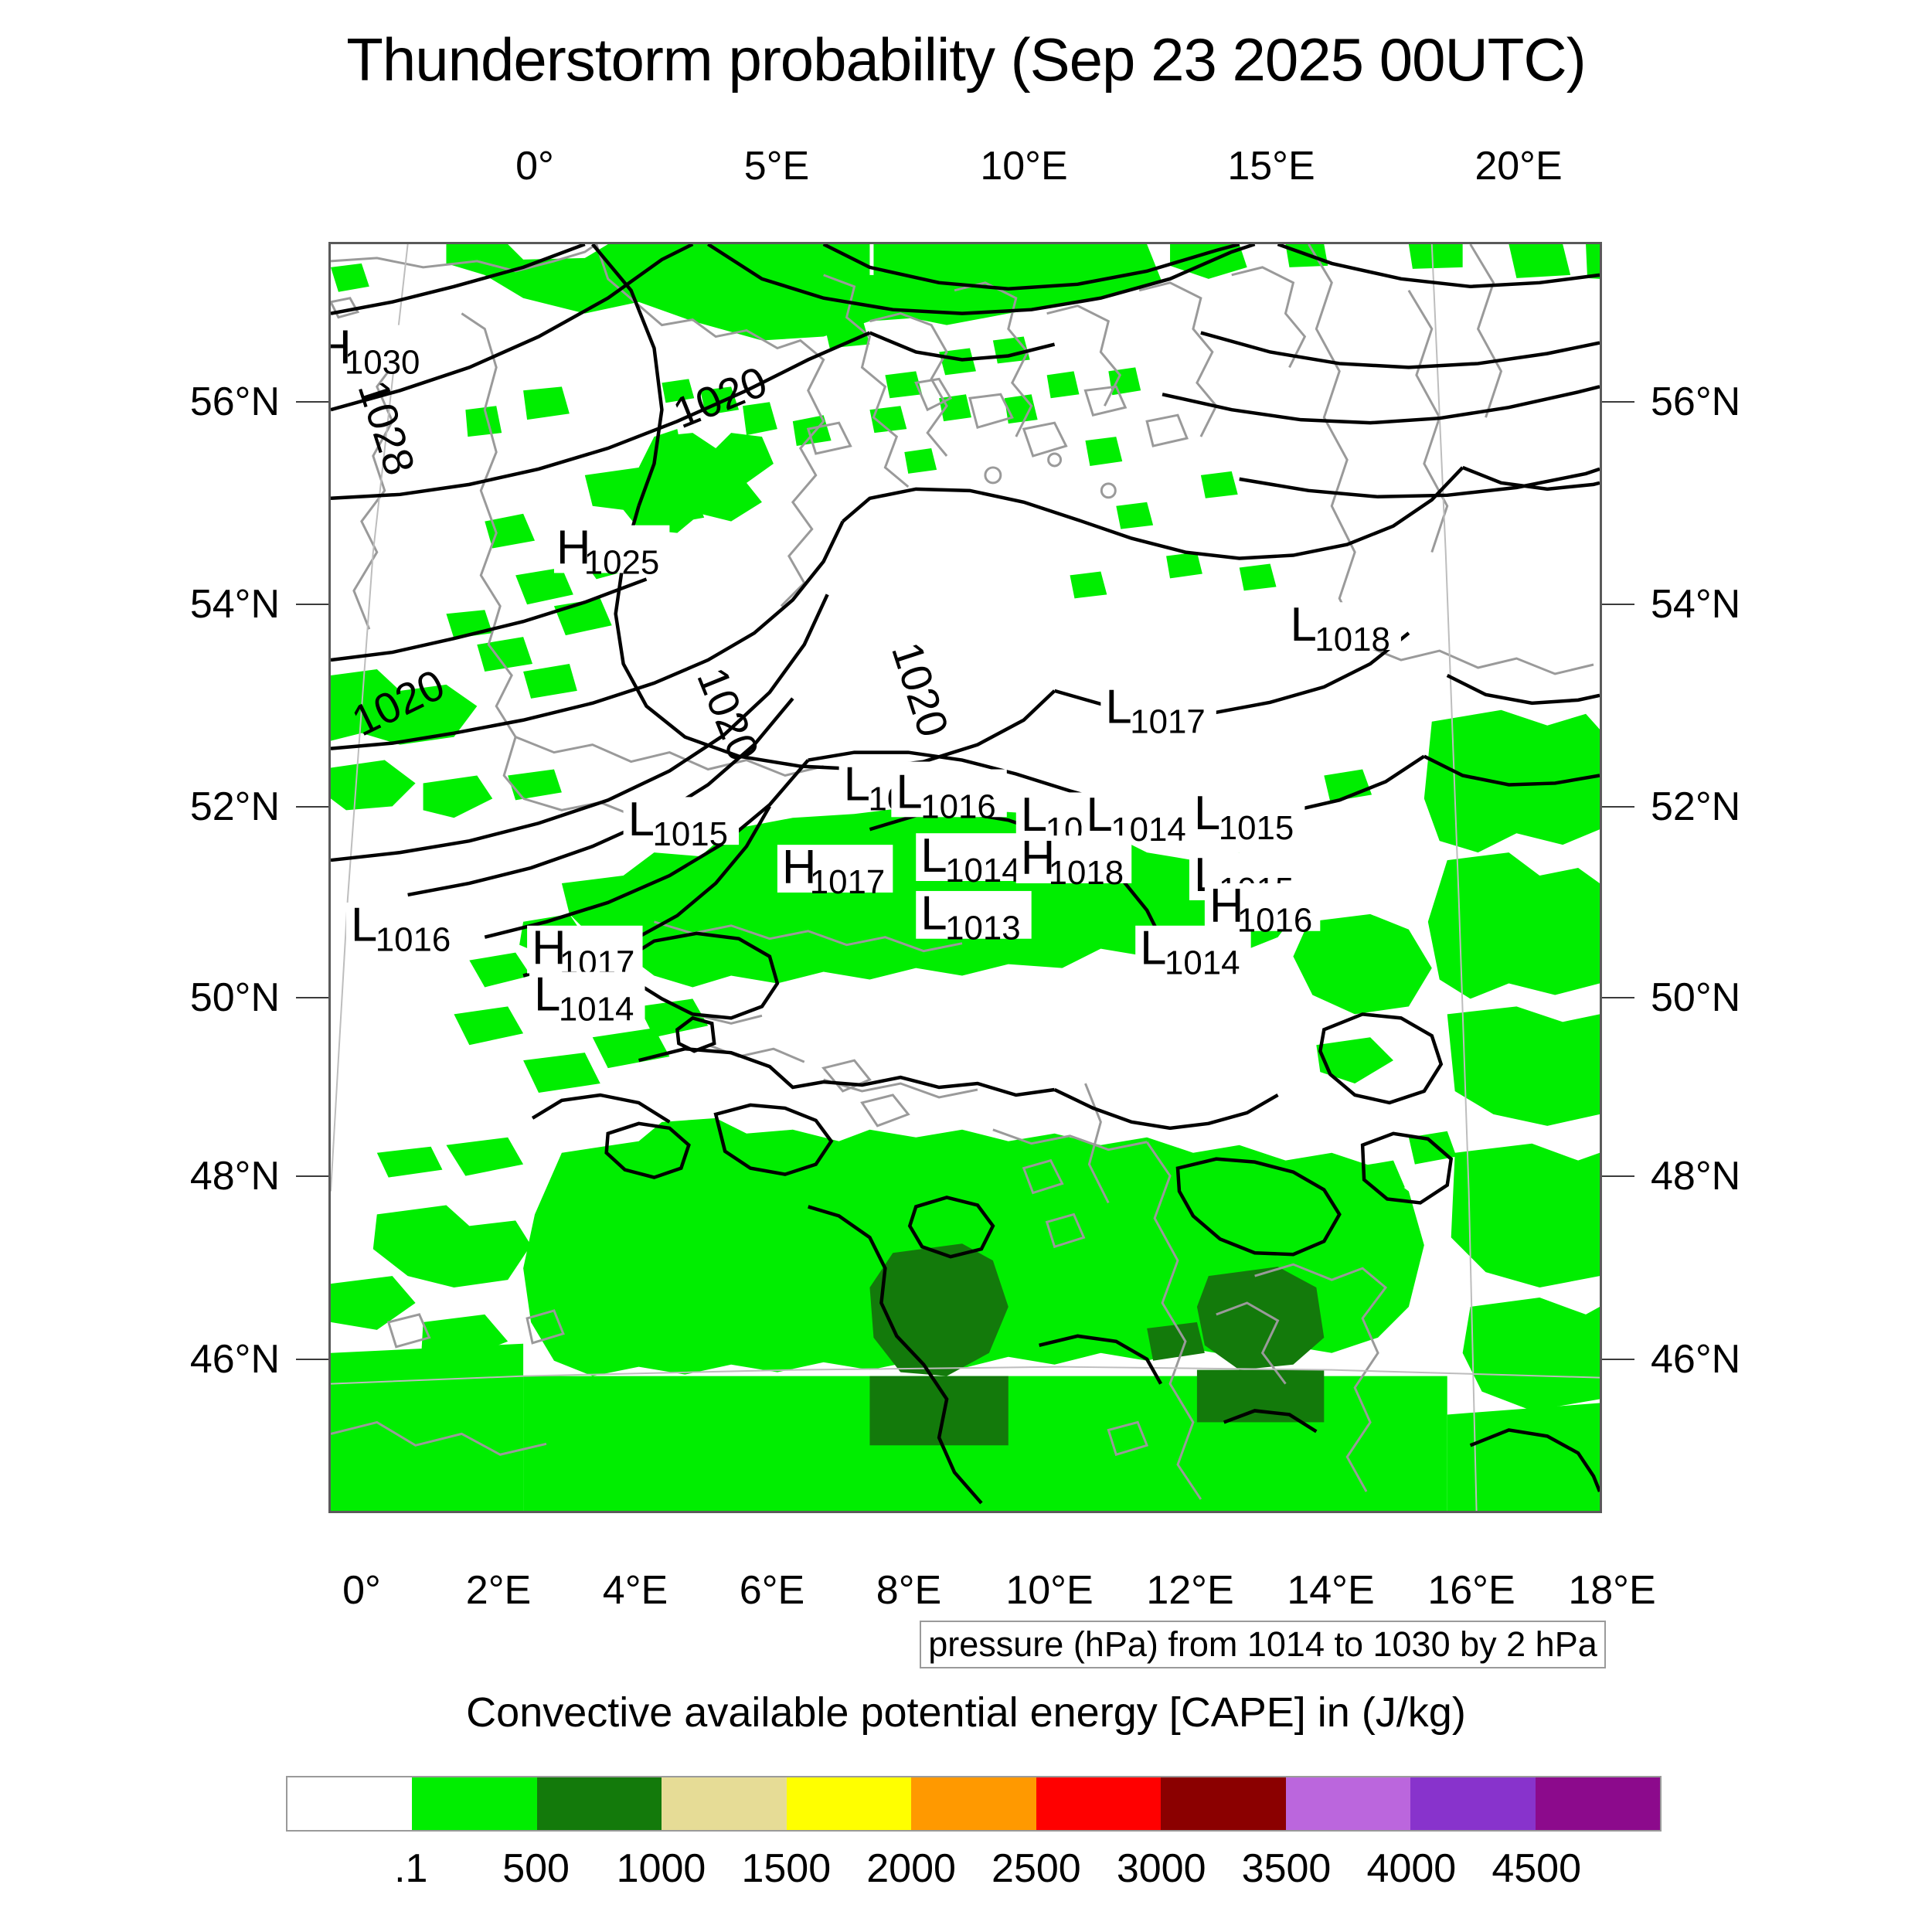  I want to click on colorbar-tick-0: .1, so click(411, 1869).